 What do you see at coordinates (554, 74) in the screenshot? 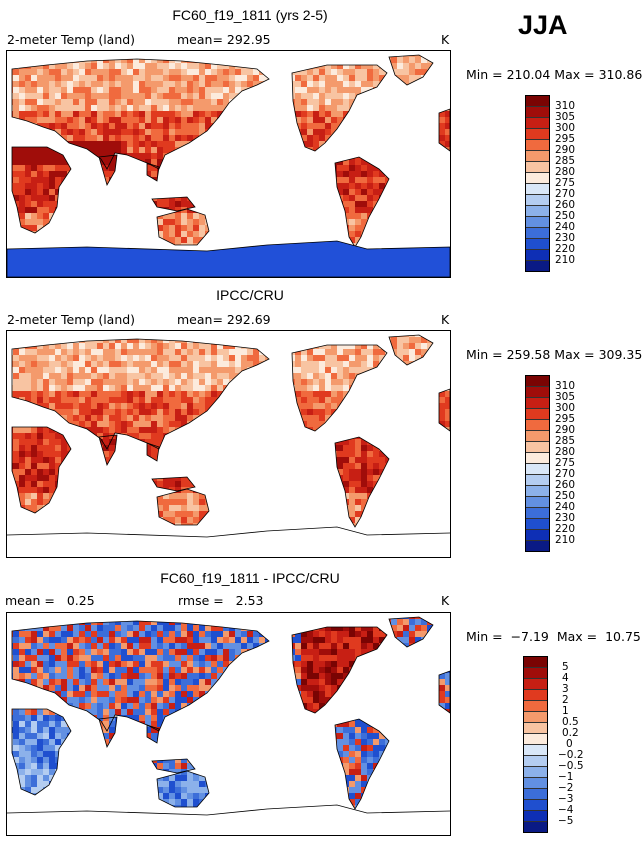
I see `panel1-minmax: Min = 210.04 Max = 310.86` at bounding box center [554, 74].